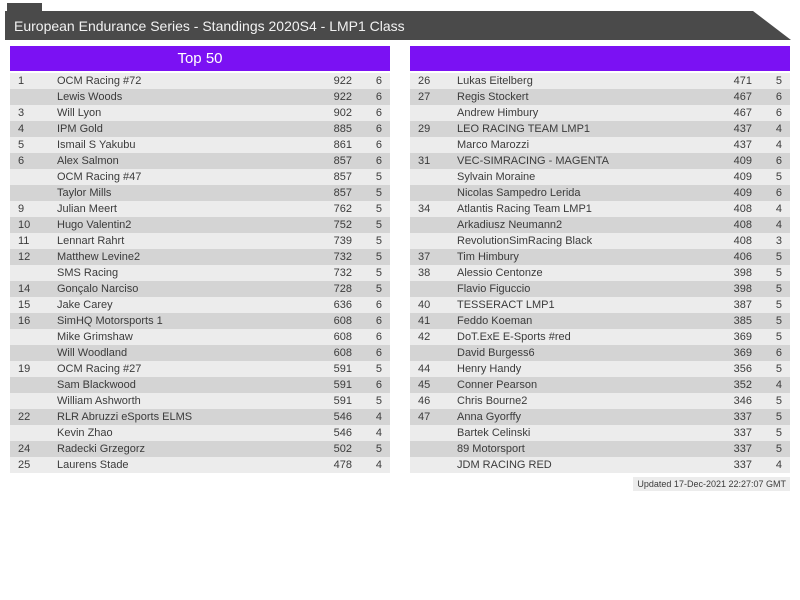 The width and height of the screenshot is (800, 600). What do you see at coordinates (489, 417) in the screenshot?
I see `name-cell: Anna Gyorffy` at bounding box center [489, 417].